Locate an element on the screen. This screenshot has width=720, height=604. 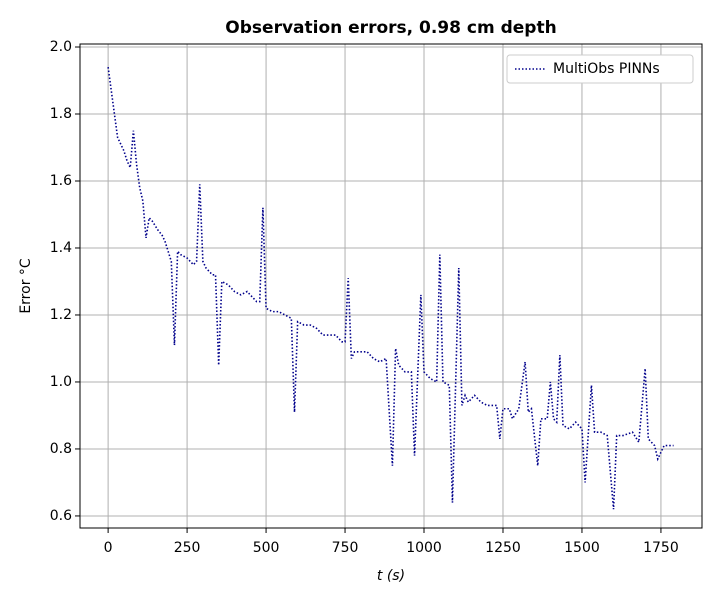
legend-label: MultiObs PINNs is located at coordinates (606, 69).